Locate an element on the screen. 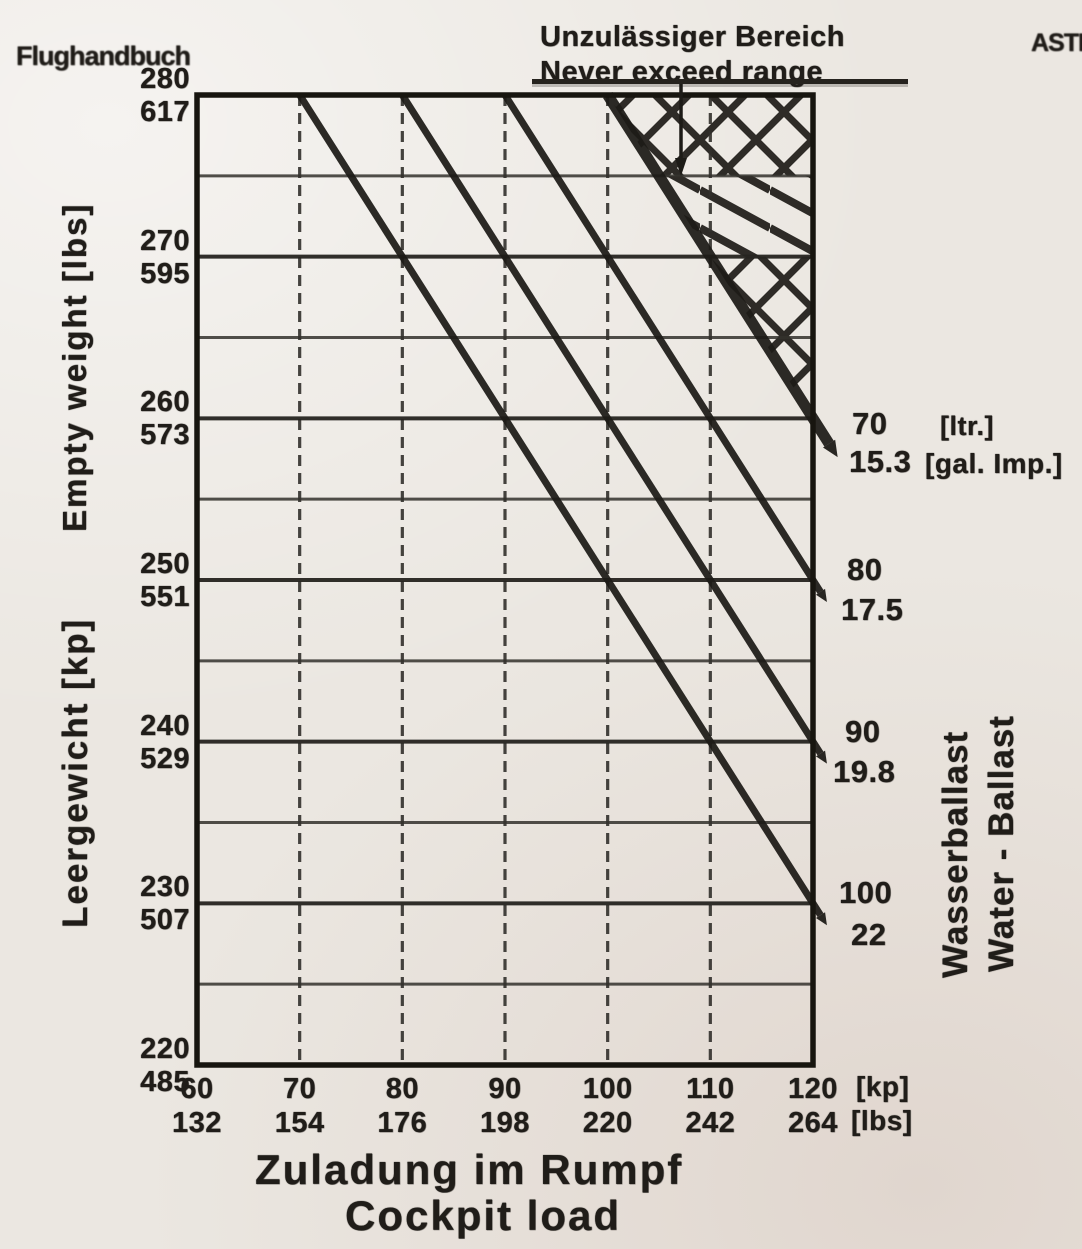  warning-leader-arrow is located at coordinates (681, 167).